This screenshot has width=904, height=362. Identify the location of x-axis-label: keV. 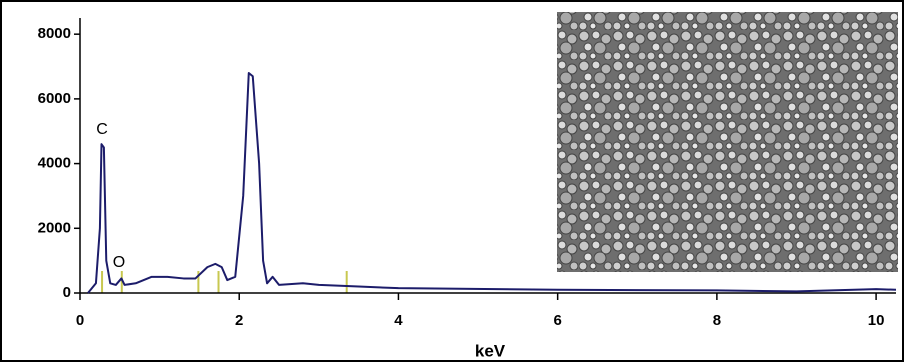
(490, 350).